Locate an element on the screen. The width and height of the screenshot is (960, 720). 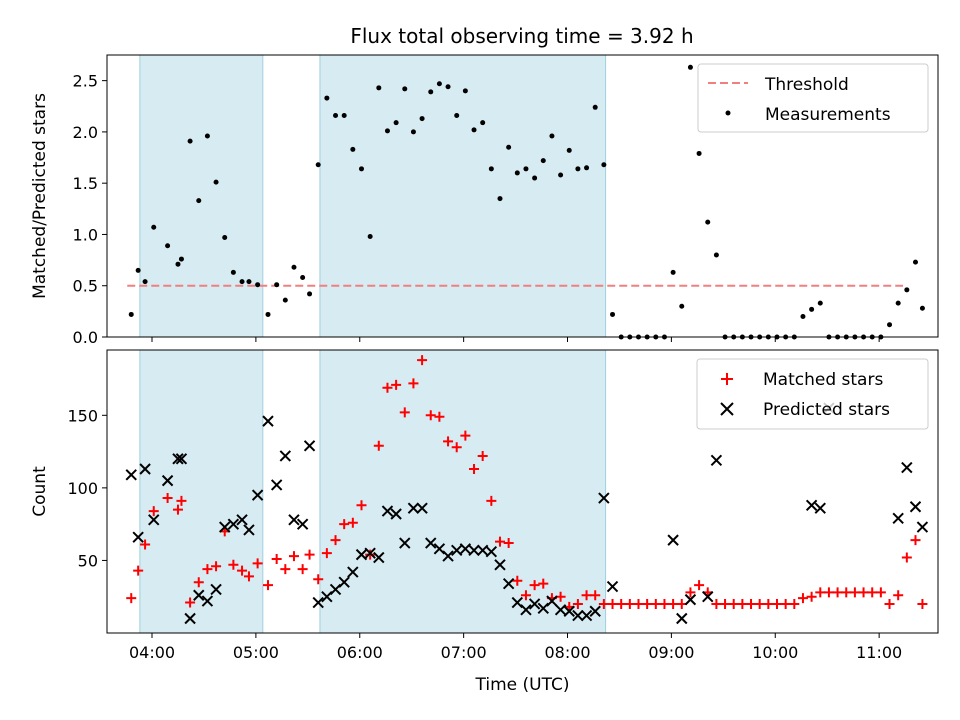
observing-interval-band is located at coordinates (462, 491).